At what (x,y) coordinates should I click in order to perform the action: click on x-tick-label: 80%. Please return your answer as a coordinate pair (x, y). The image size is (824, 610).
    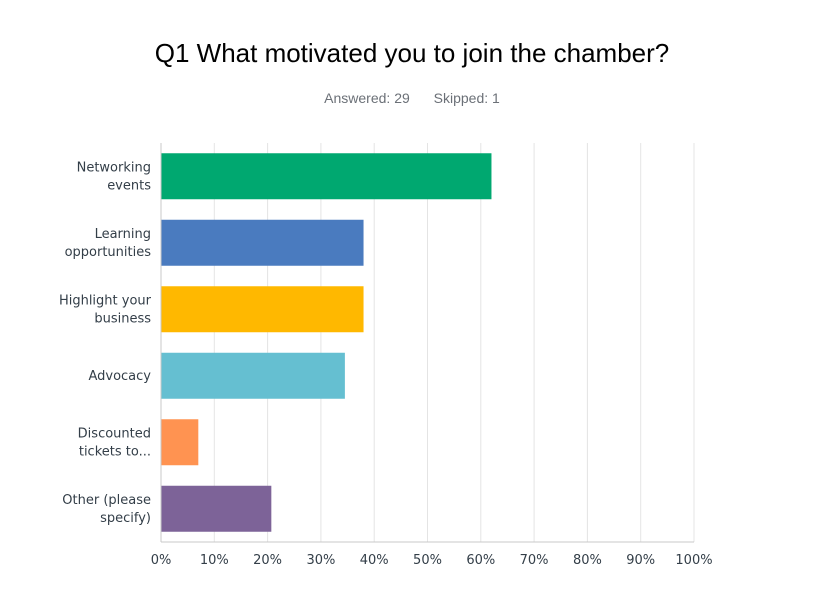
    Looking at the image, I should click on (587, 560).